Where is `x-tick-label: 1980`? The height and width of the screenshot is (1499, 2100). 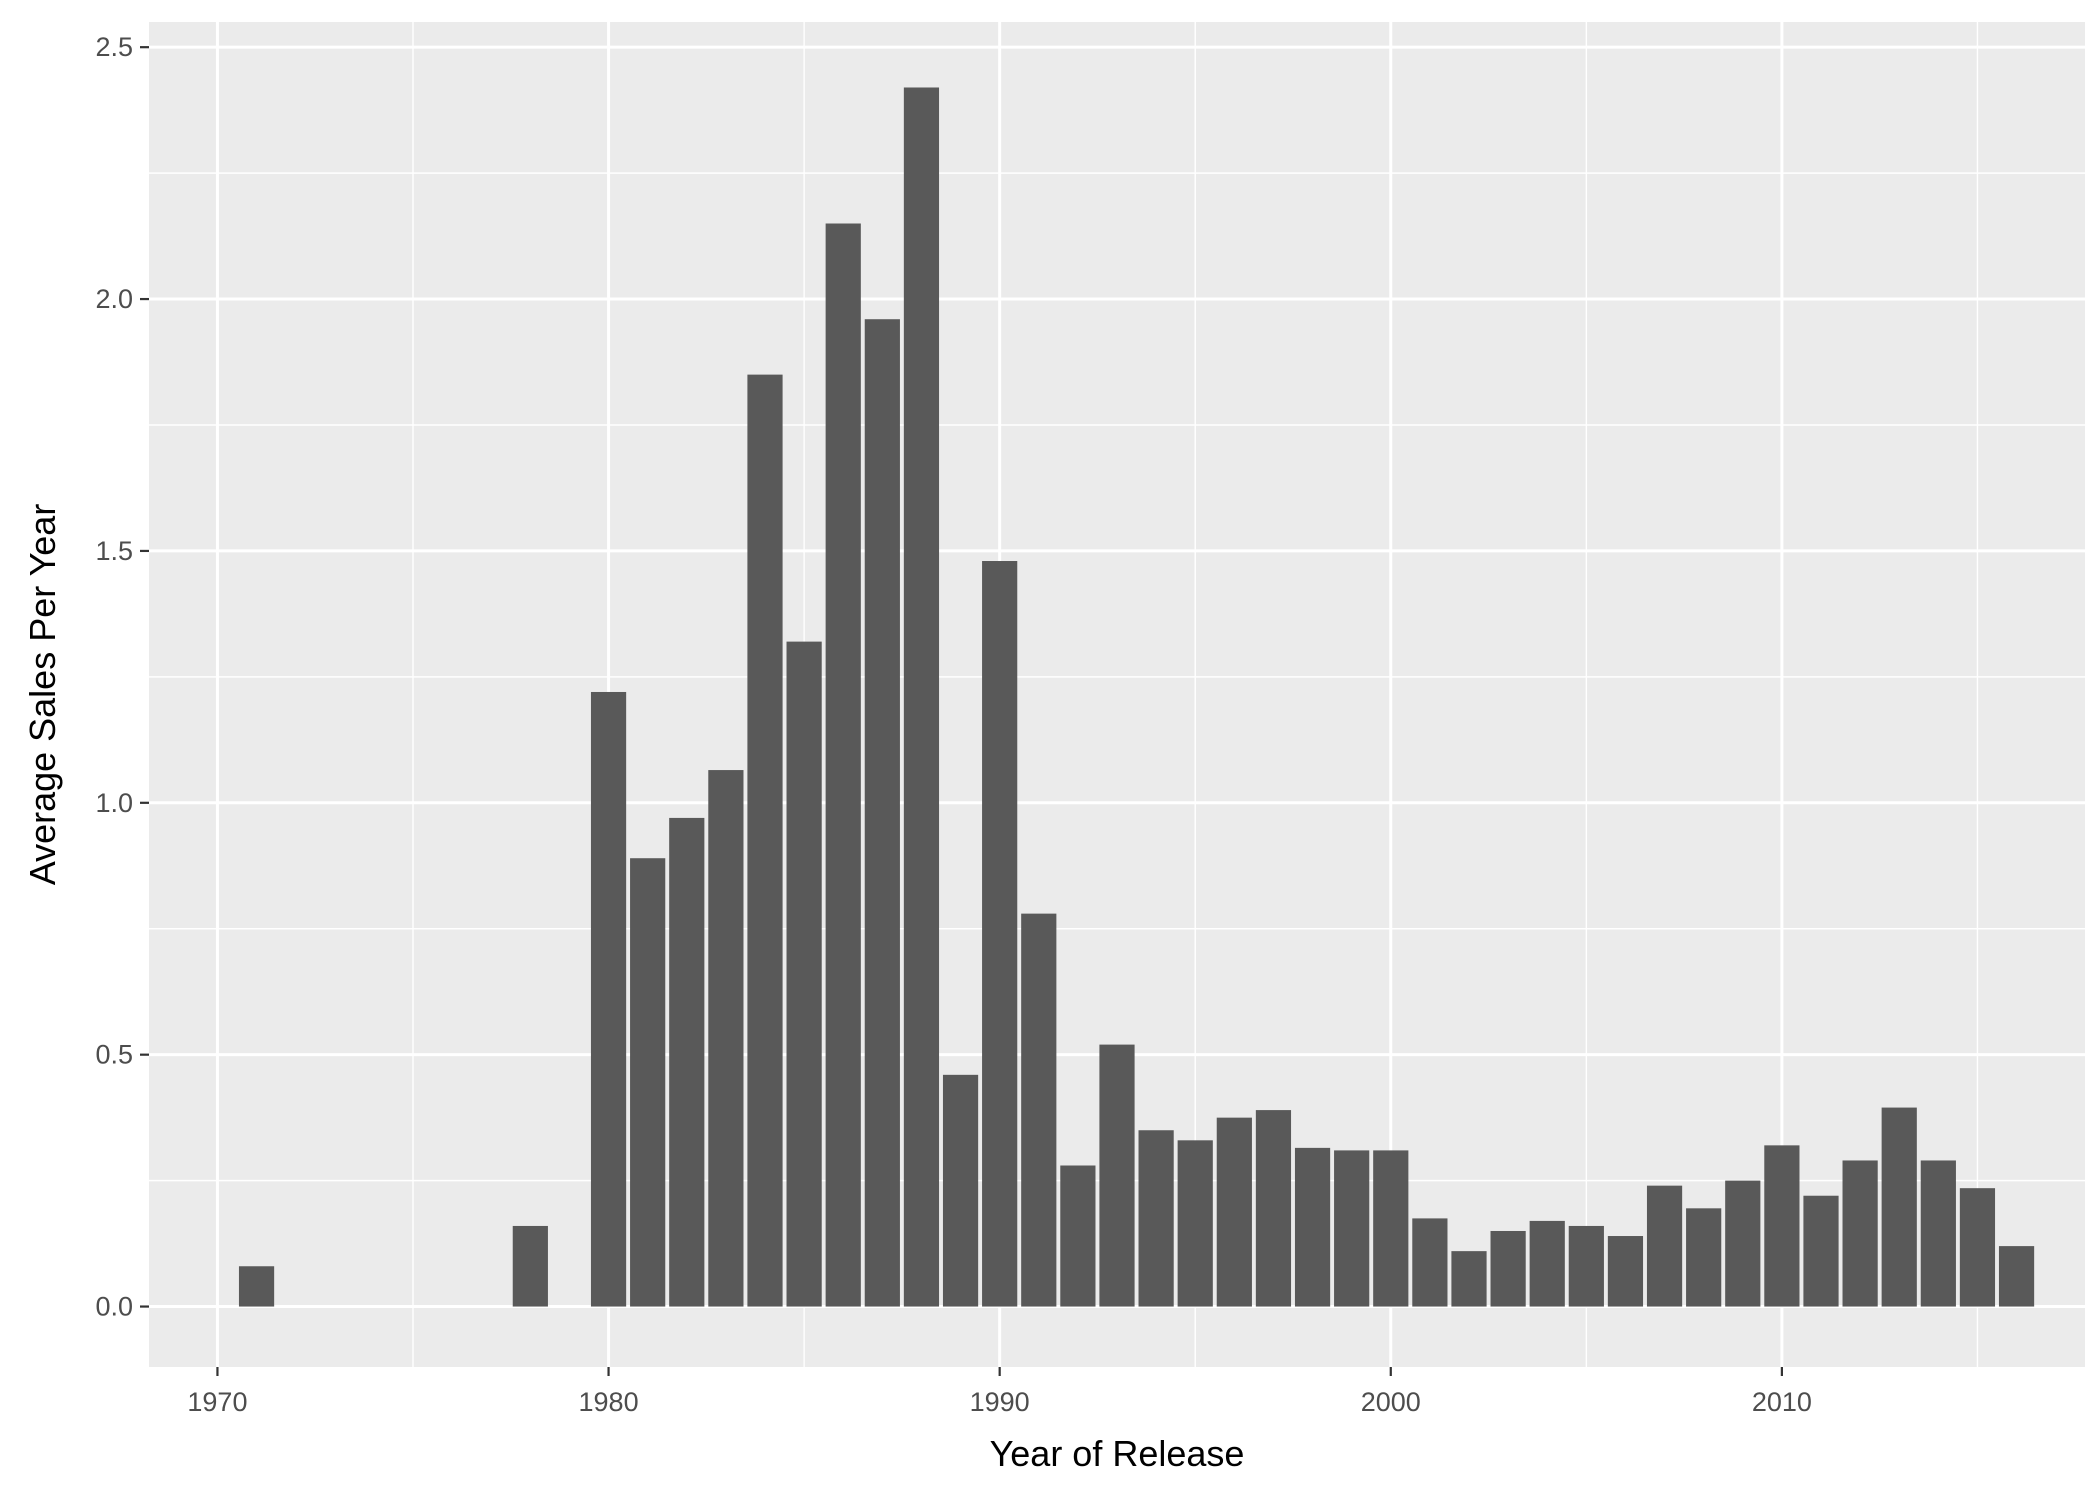
x-tick-label: 1980 is located at coordinates (609, 1402).